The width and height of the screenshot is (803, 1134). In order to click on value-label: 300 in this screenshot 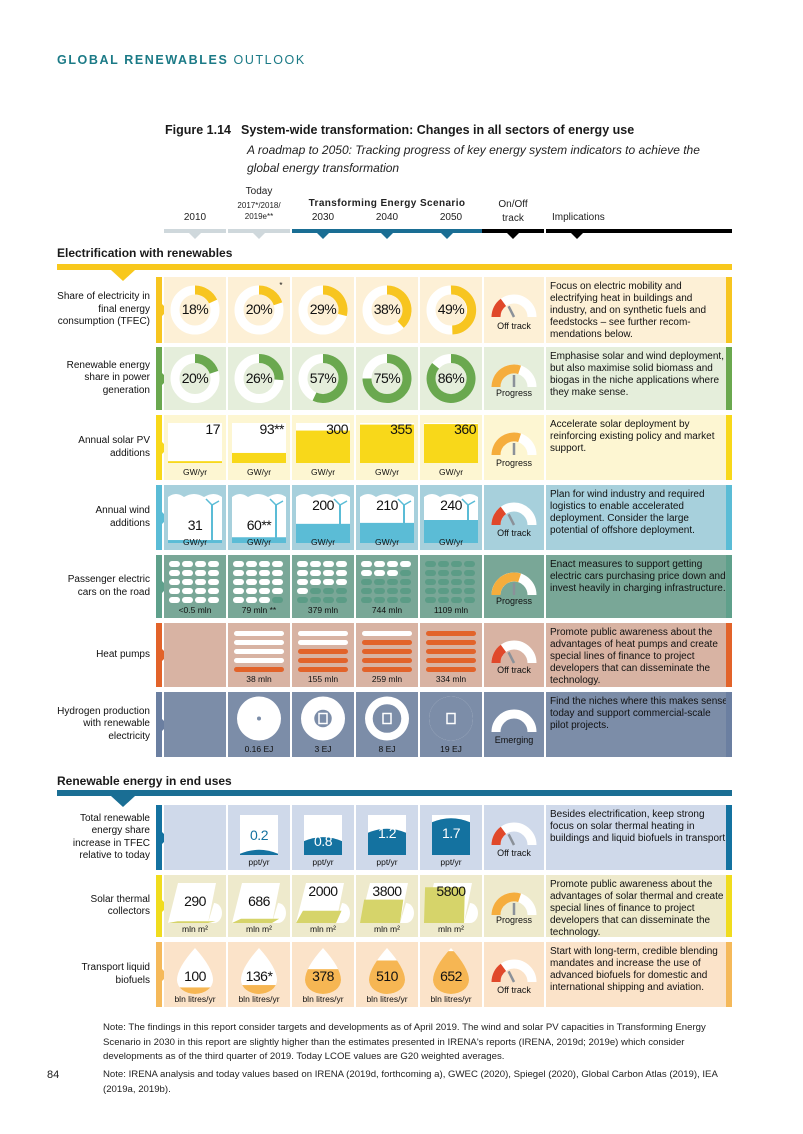, I will do `click(337, 429)`.